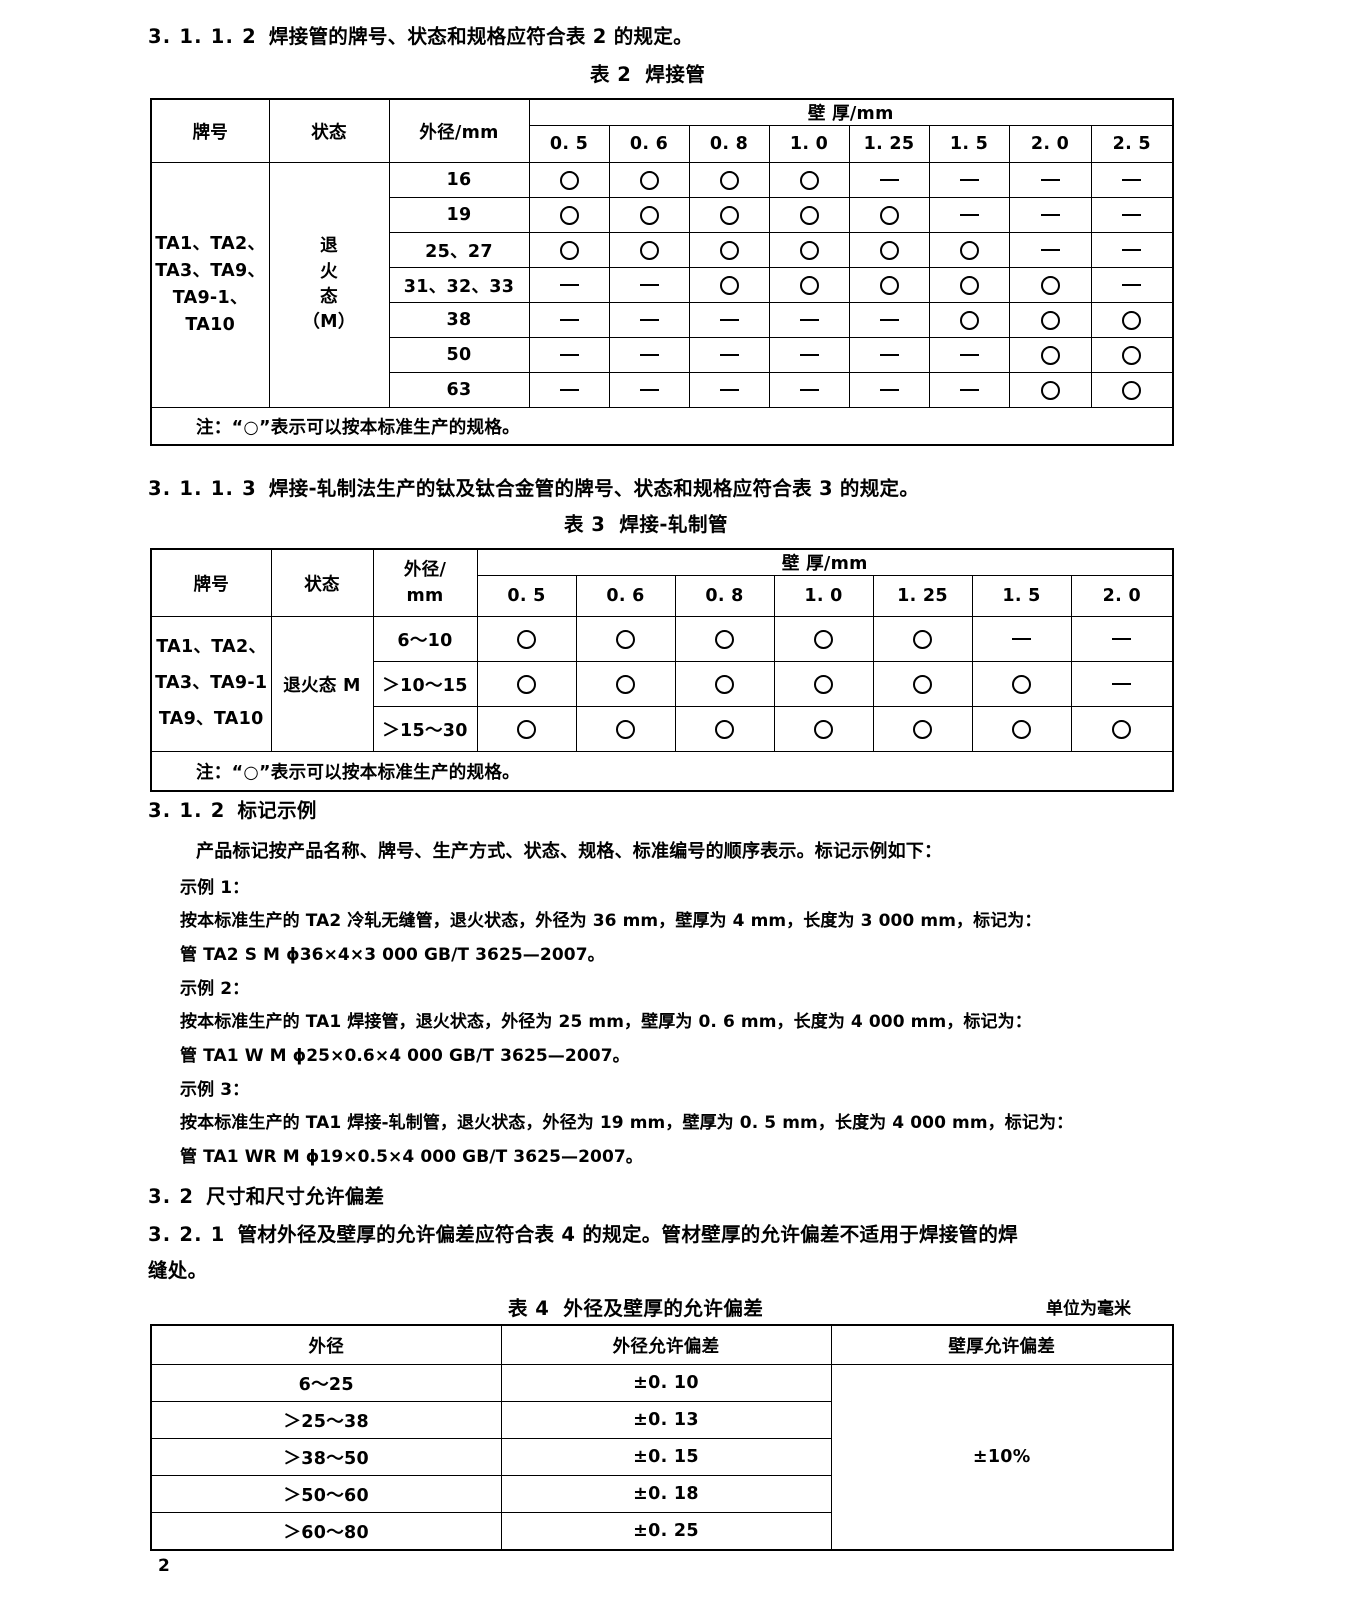 This screenshot has width=1364, height=1600. I want to click on table-row: TA1、TA2、 TA3、TA9-1 TA9、TA10 退火态 M 6～10, so click(662, 684).